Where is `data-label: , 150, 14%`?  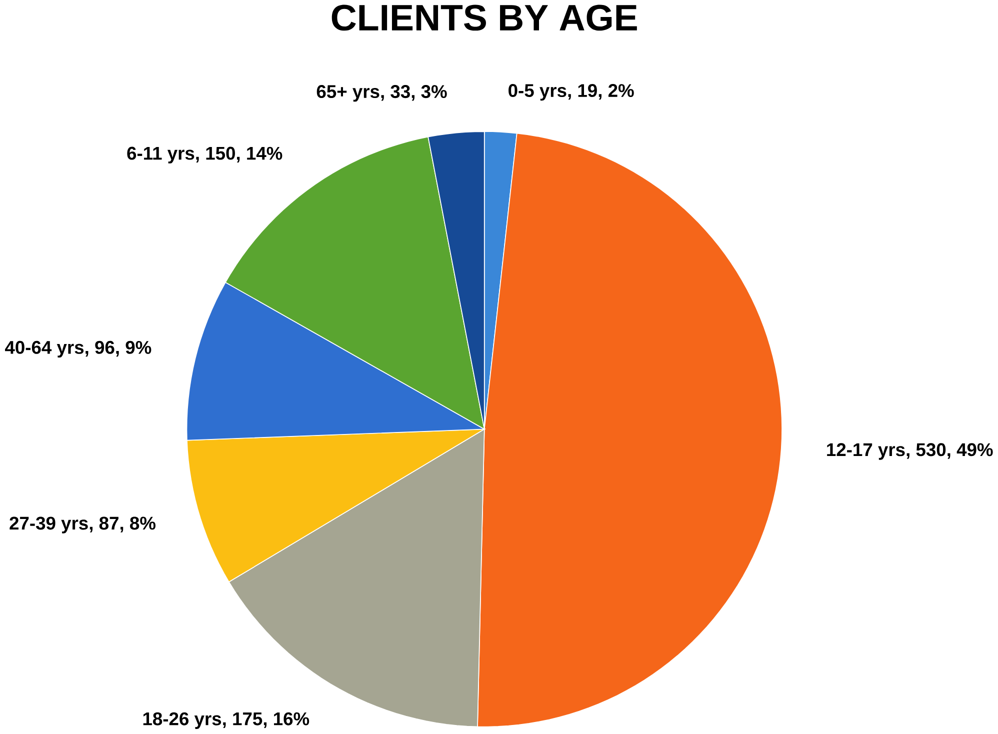 data-label: , 150, 14% is located at coordinates (239, 154).